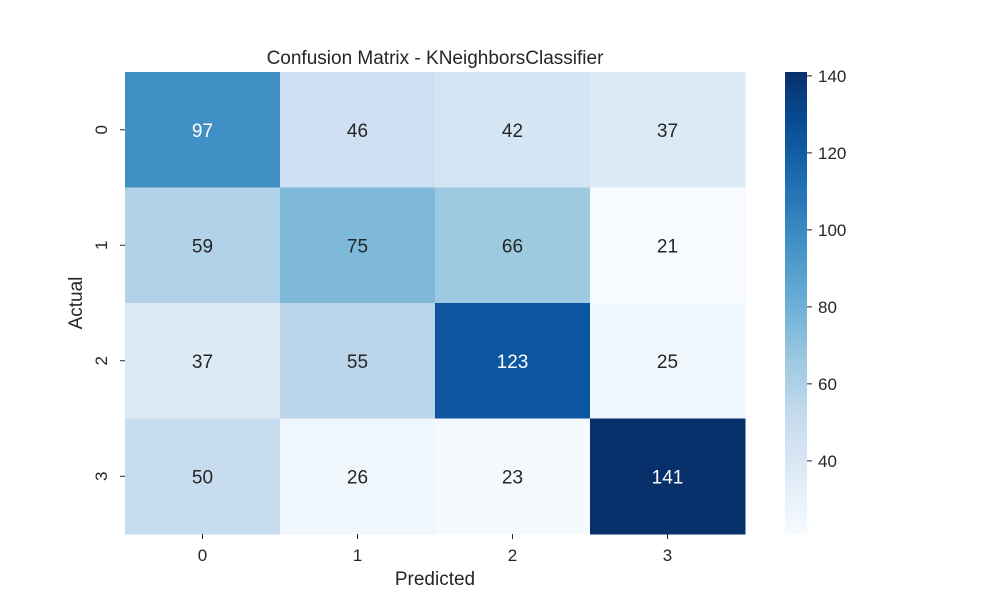 The image size is (1000, 605). What do you see at coordinates (667, 555) in the screenshot?
I see `x-tick-label: 3` at bounding box center [667, 555].